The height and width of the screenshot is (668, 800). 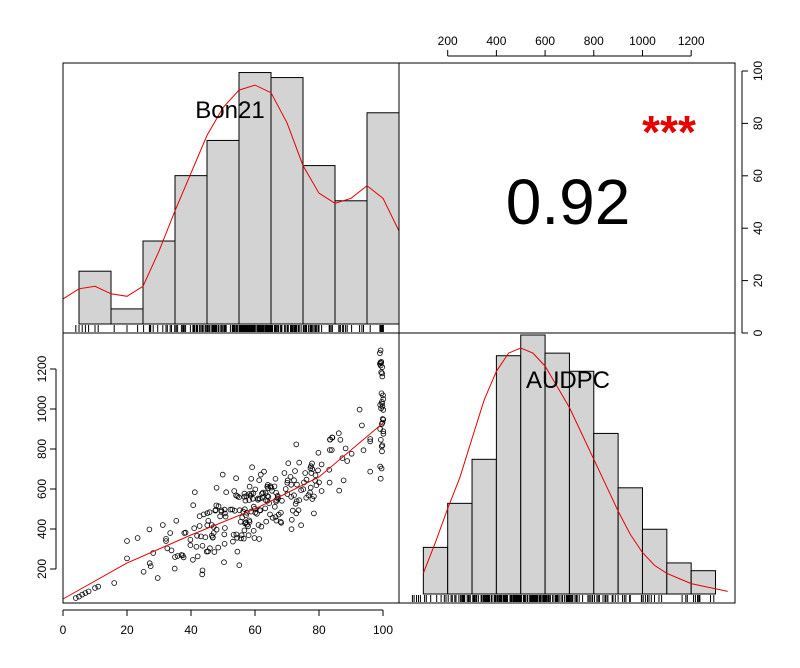 I want to click on top-axis-tick-label: 1200, so click(x=691, y=41).